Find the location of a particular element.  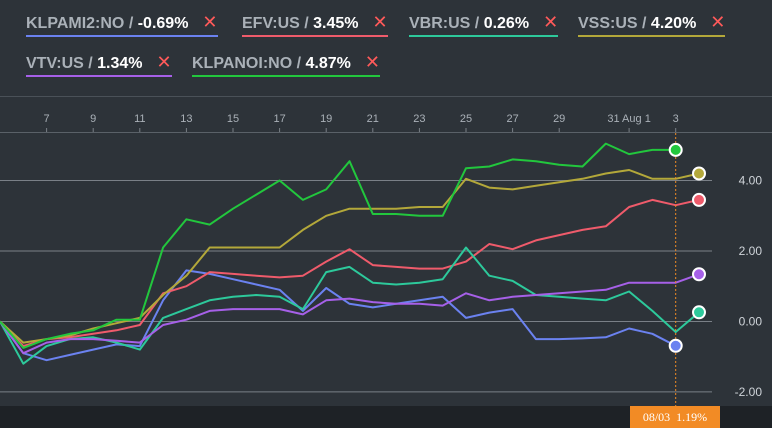

x-tick-label: 21 is located at coordinates (373, 119).